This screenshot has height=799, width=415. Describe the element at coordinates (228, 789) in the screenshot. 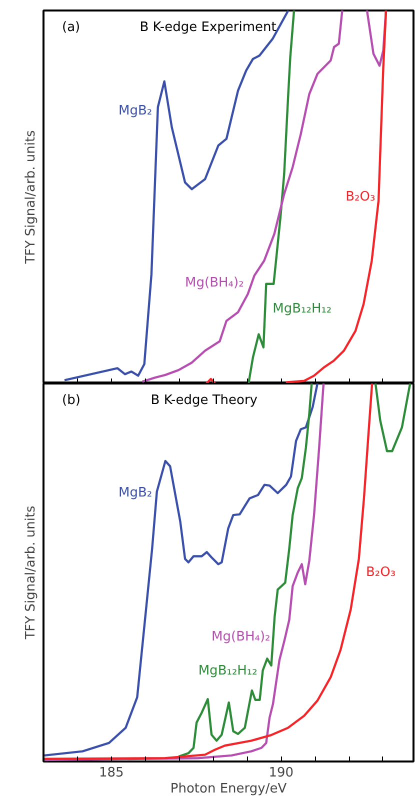

I see `x-axis-title: Photon Energy/eV` at that location.